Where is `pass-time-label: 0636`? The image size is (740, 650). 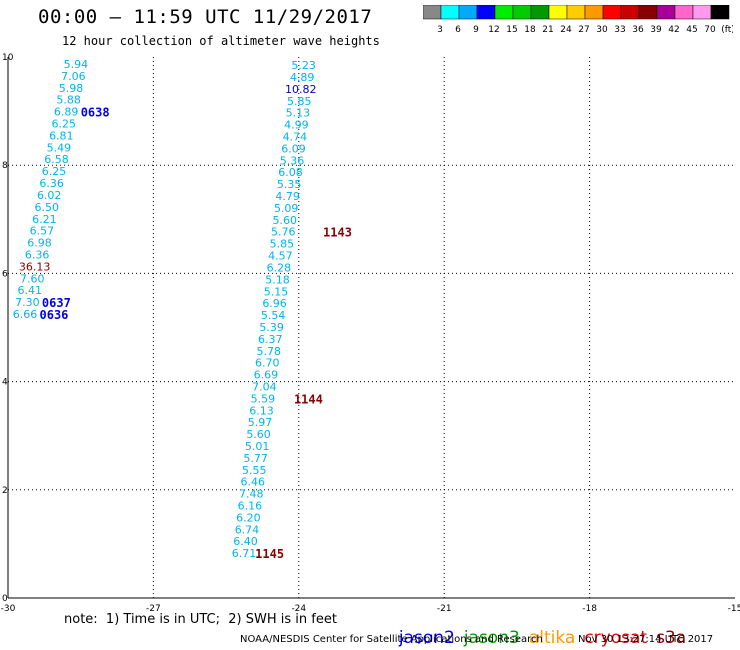
pass-time-label: 0636 is located at coordinates (54, 315).